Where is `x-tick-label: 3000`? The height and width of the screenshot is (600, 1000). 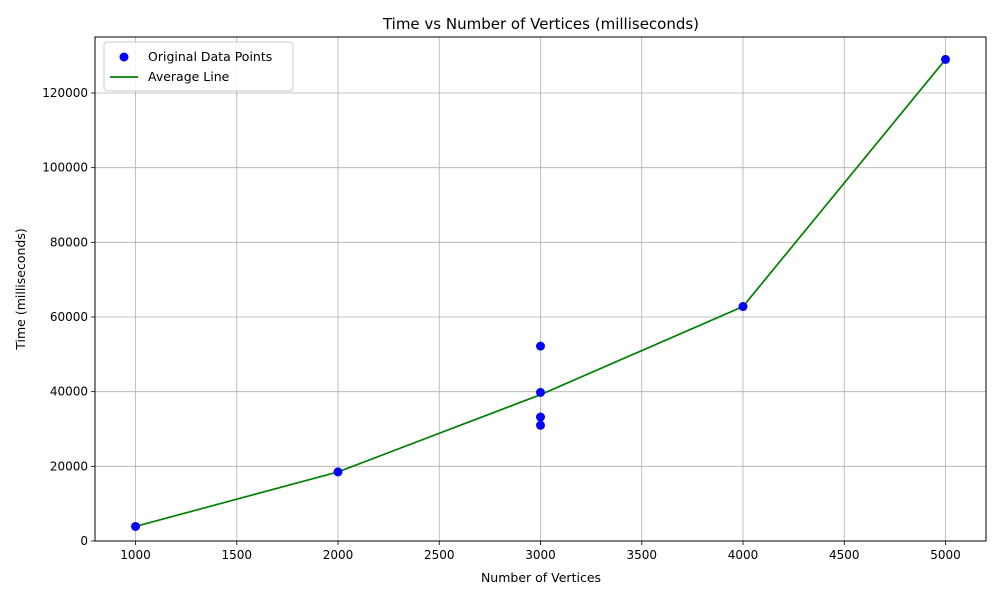 x-tick-label: 3000 is located at coordinates (540, 555).